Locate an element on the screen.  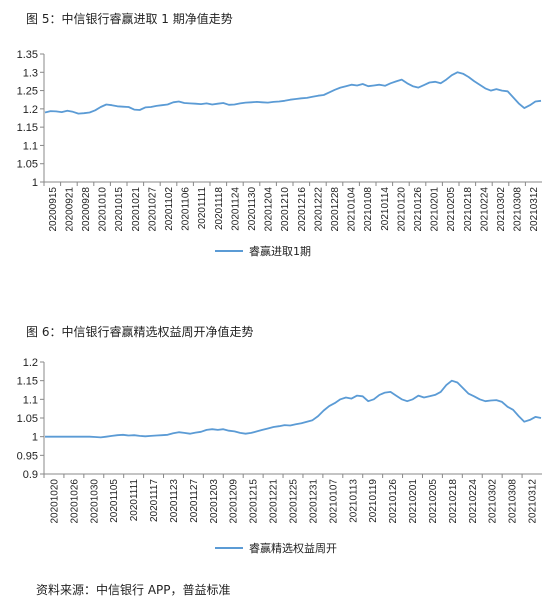
chart-1-x-tick-label: 20200915 is located at coordinates (53, 209).